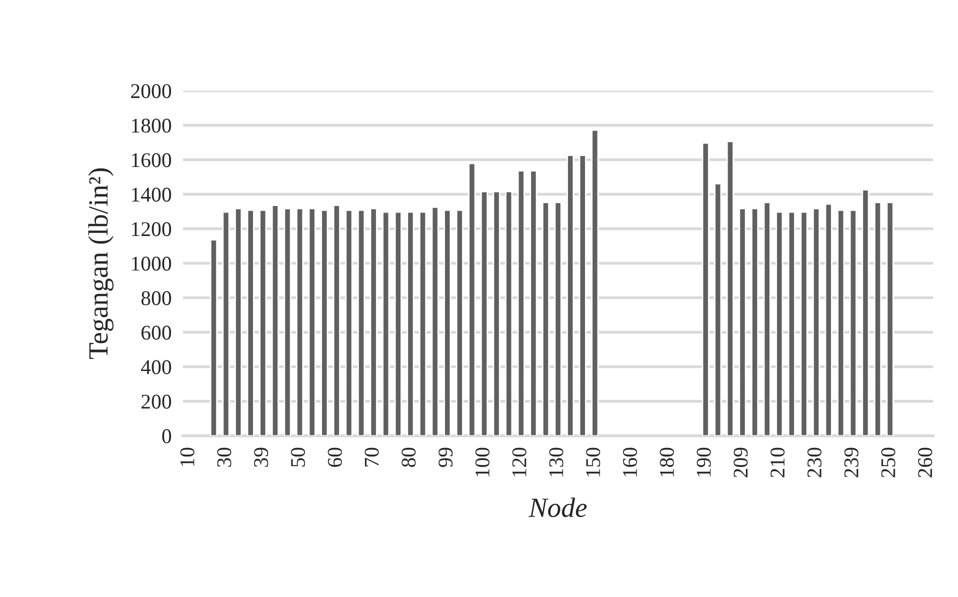 The height and width of the screenshot is (597, 958). Describe the element at coordinates (703, 462) in the screenshot. I see `x-tick-label: 190` at that location.